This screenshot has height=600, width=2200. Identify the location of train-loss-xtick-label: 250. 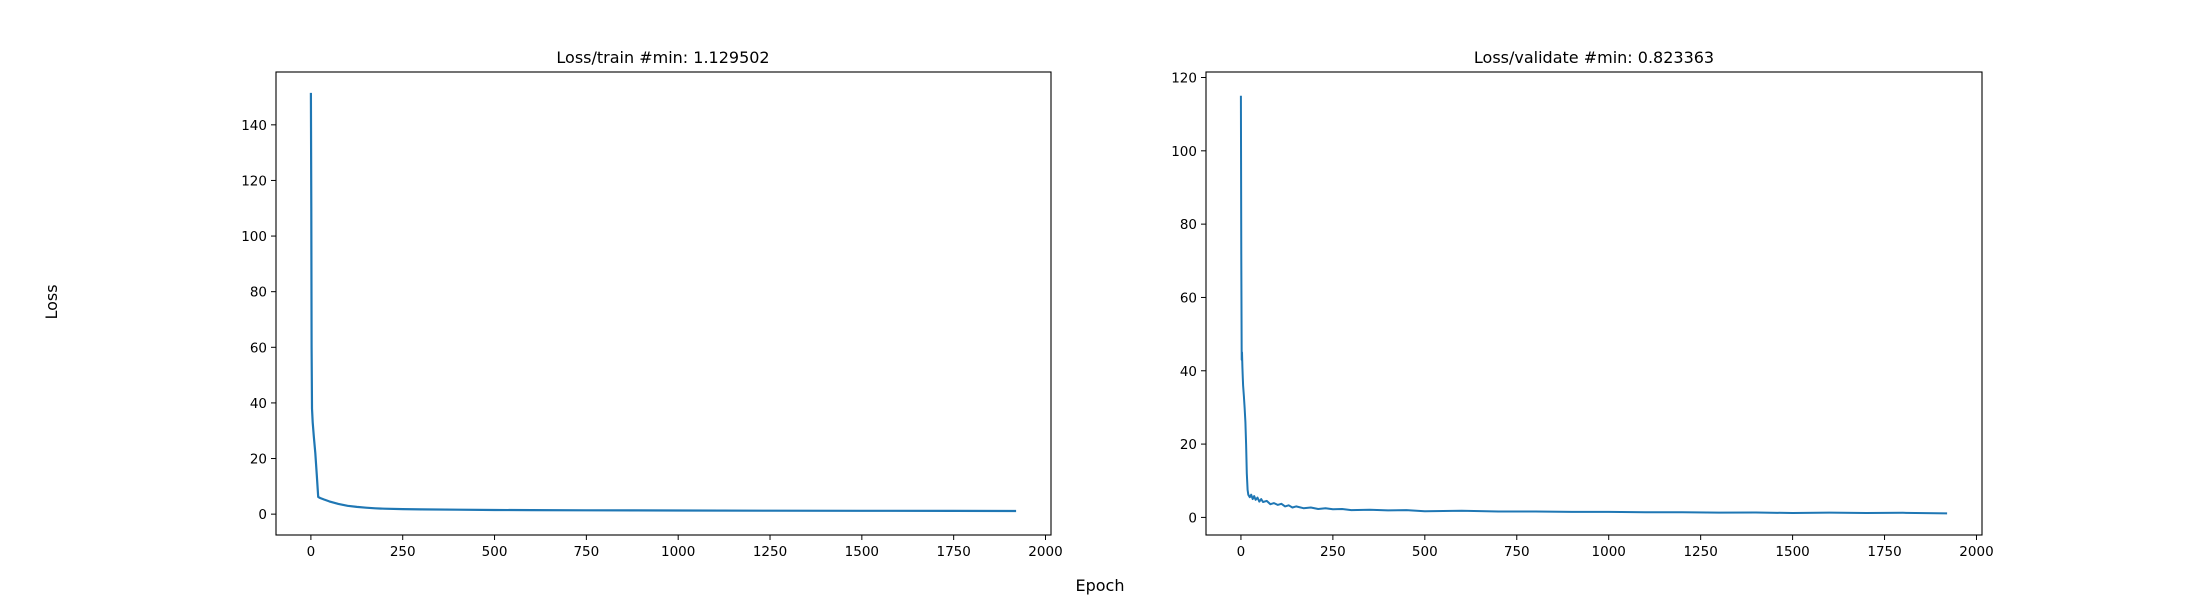
(403, 552).